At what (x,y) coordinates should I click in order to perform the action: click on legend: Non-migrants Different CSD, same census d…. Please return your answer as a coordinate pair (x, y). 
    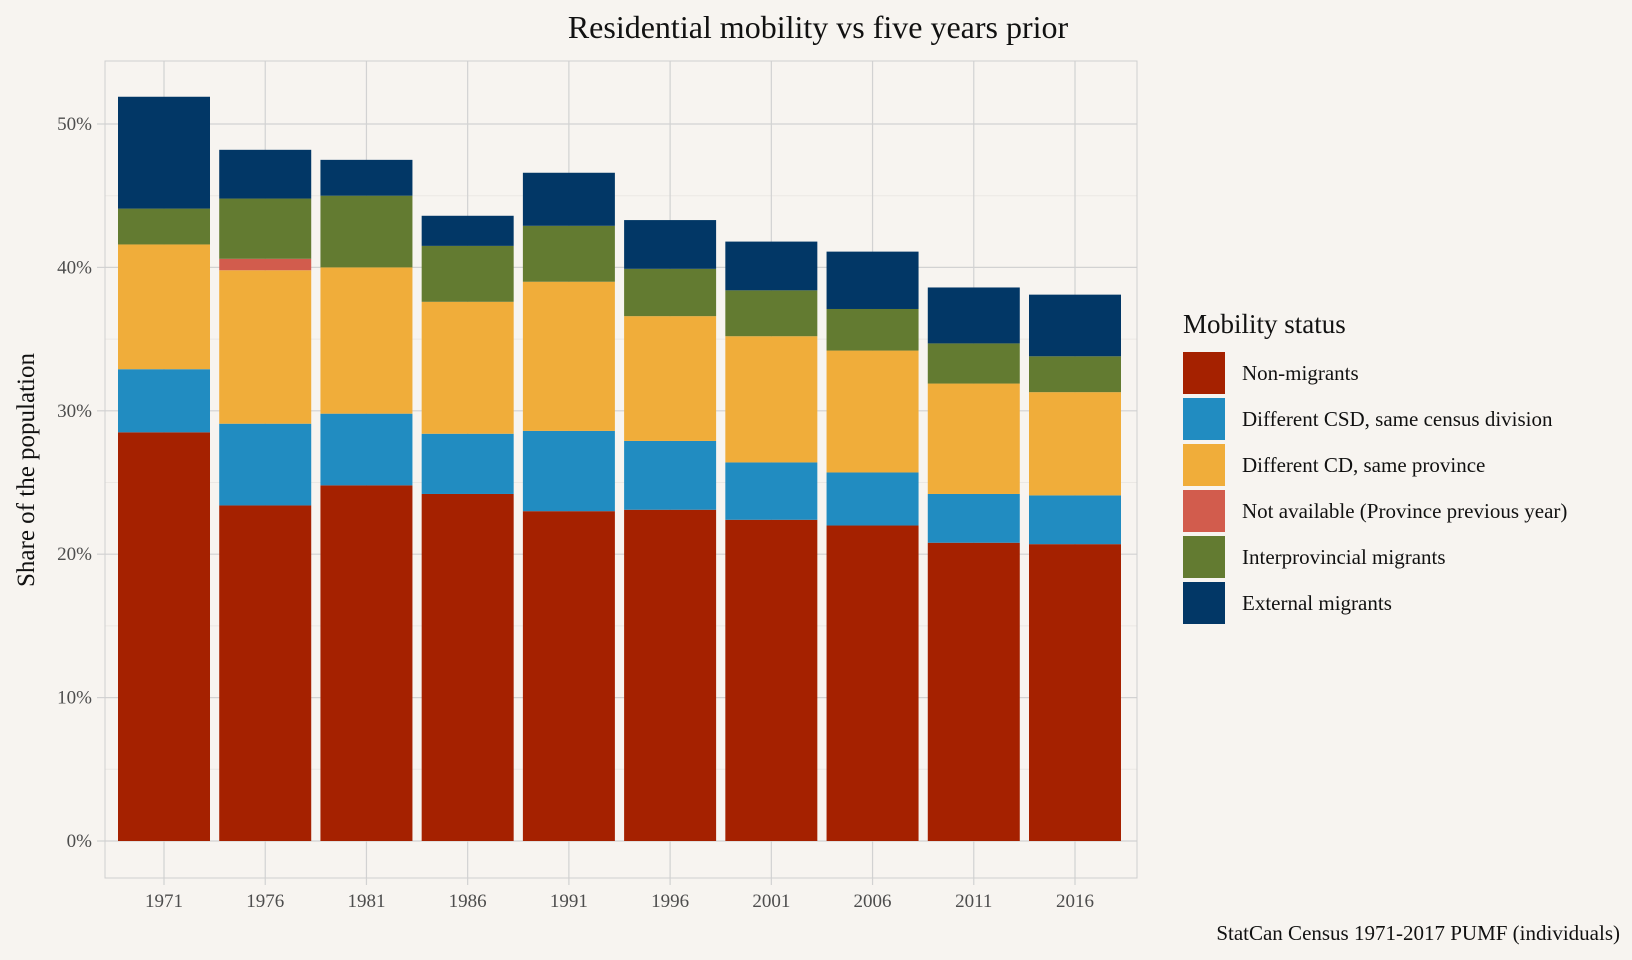
    Looking at the image, I should click on (1375, 488).